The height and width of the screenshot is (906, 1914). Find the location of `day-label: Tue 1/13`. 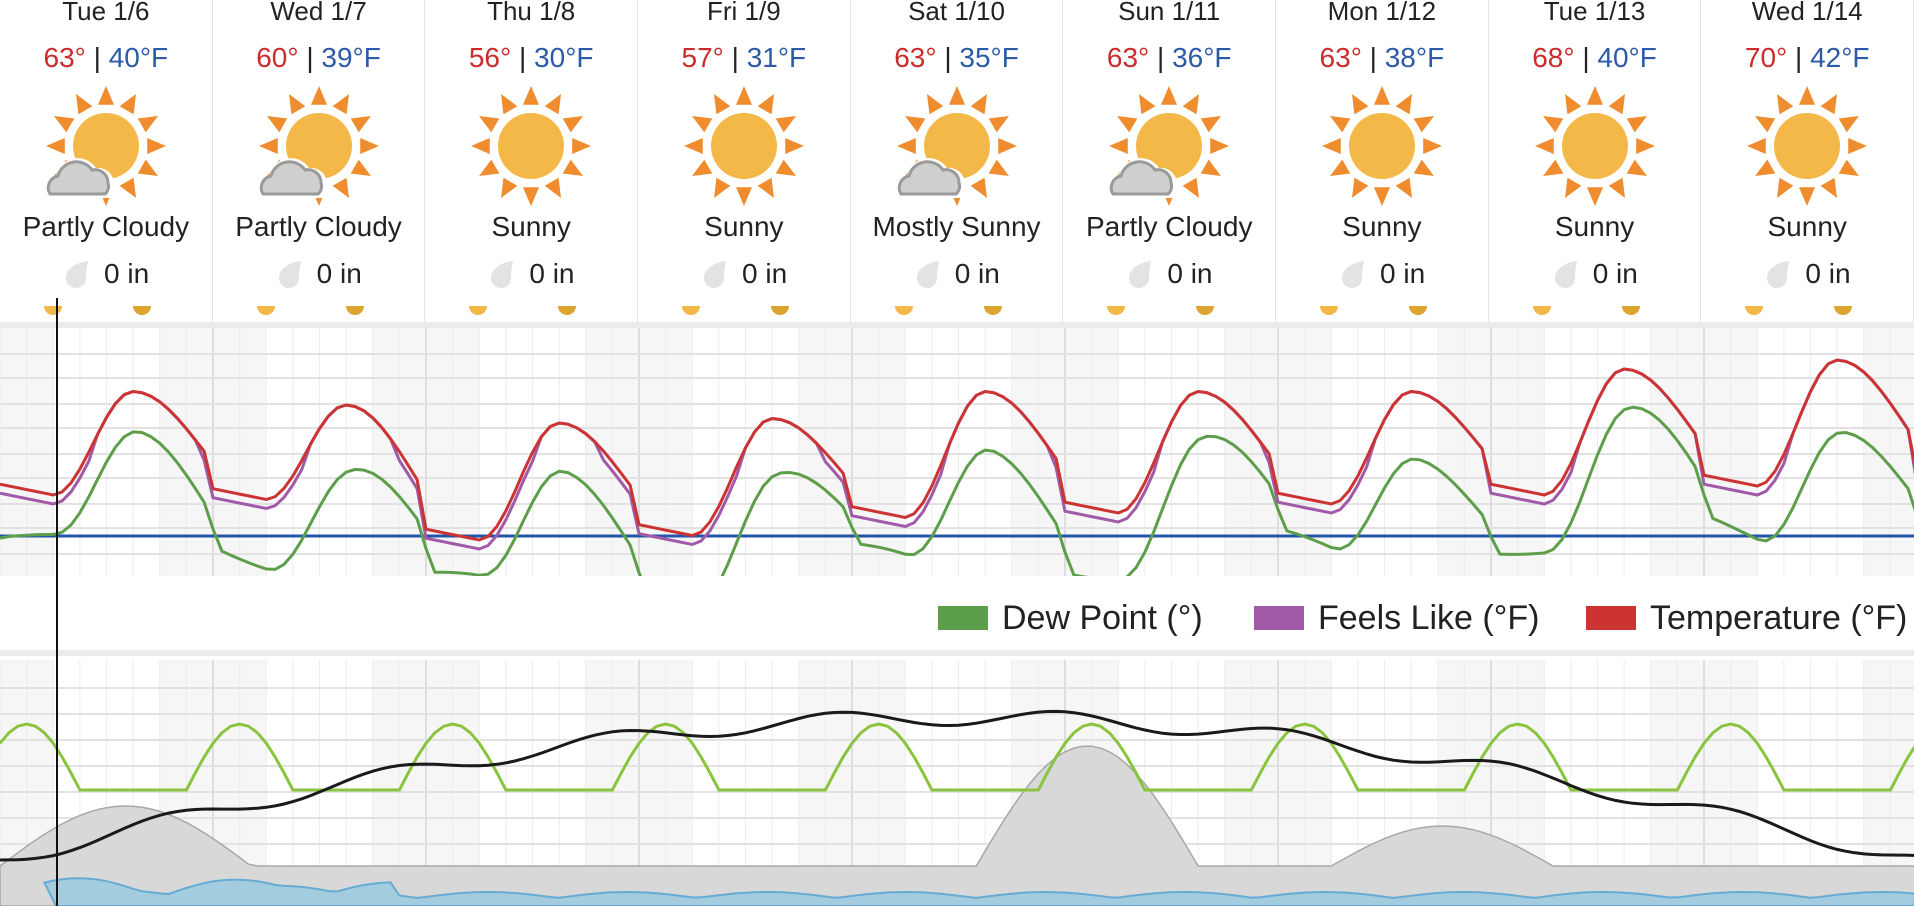

day-label: Tue 1/13 is located at coordinates (1594, 13).